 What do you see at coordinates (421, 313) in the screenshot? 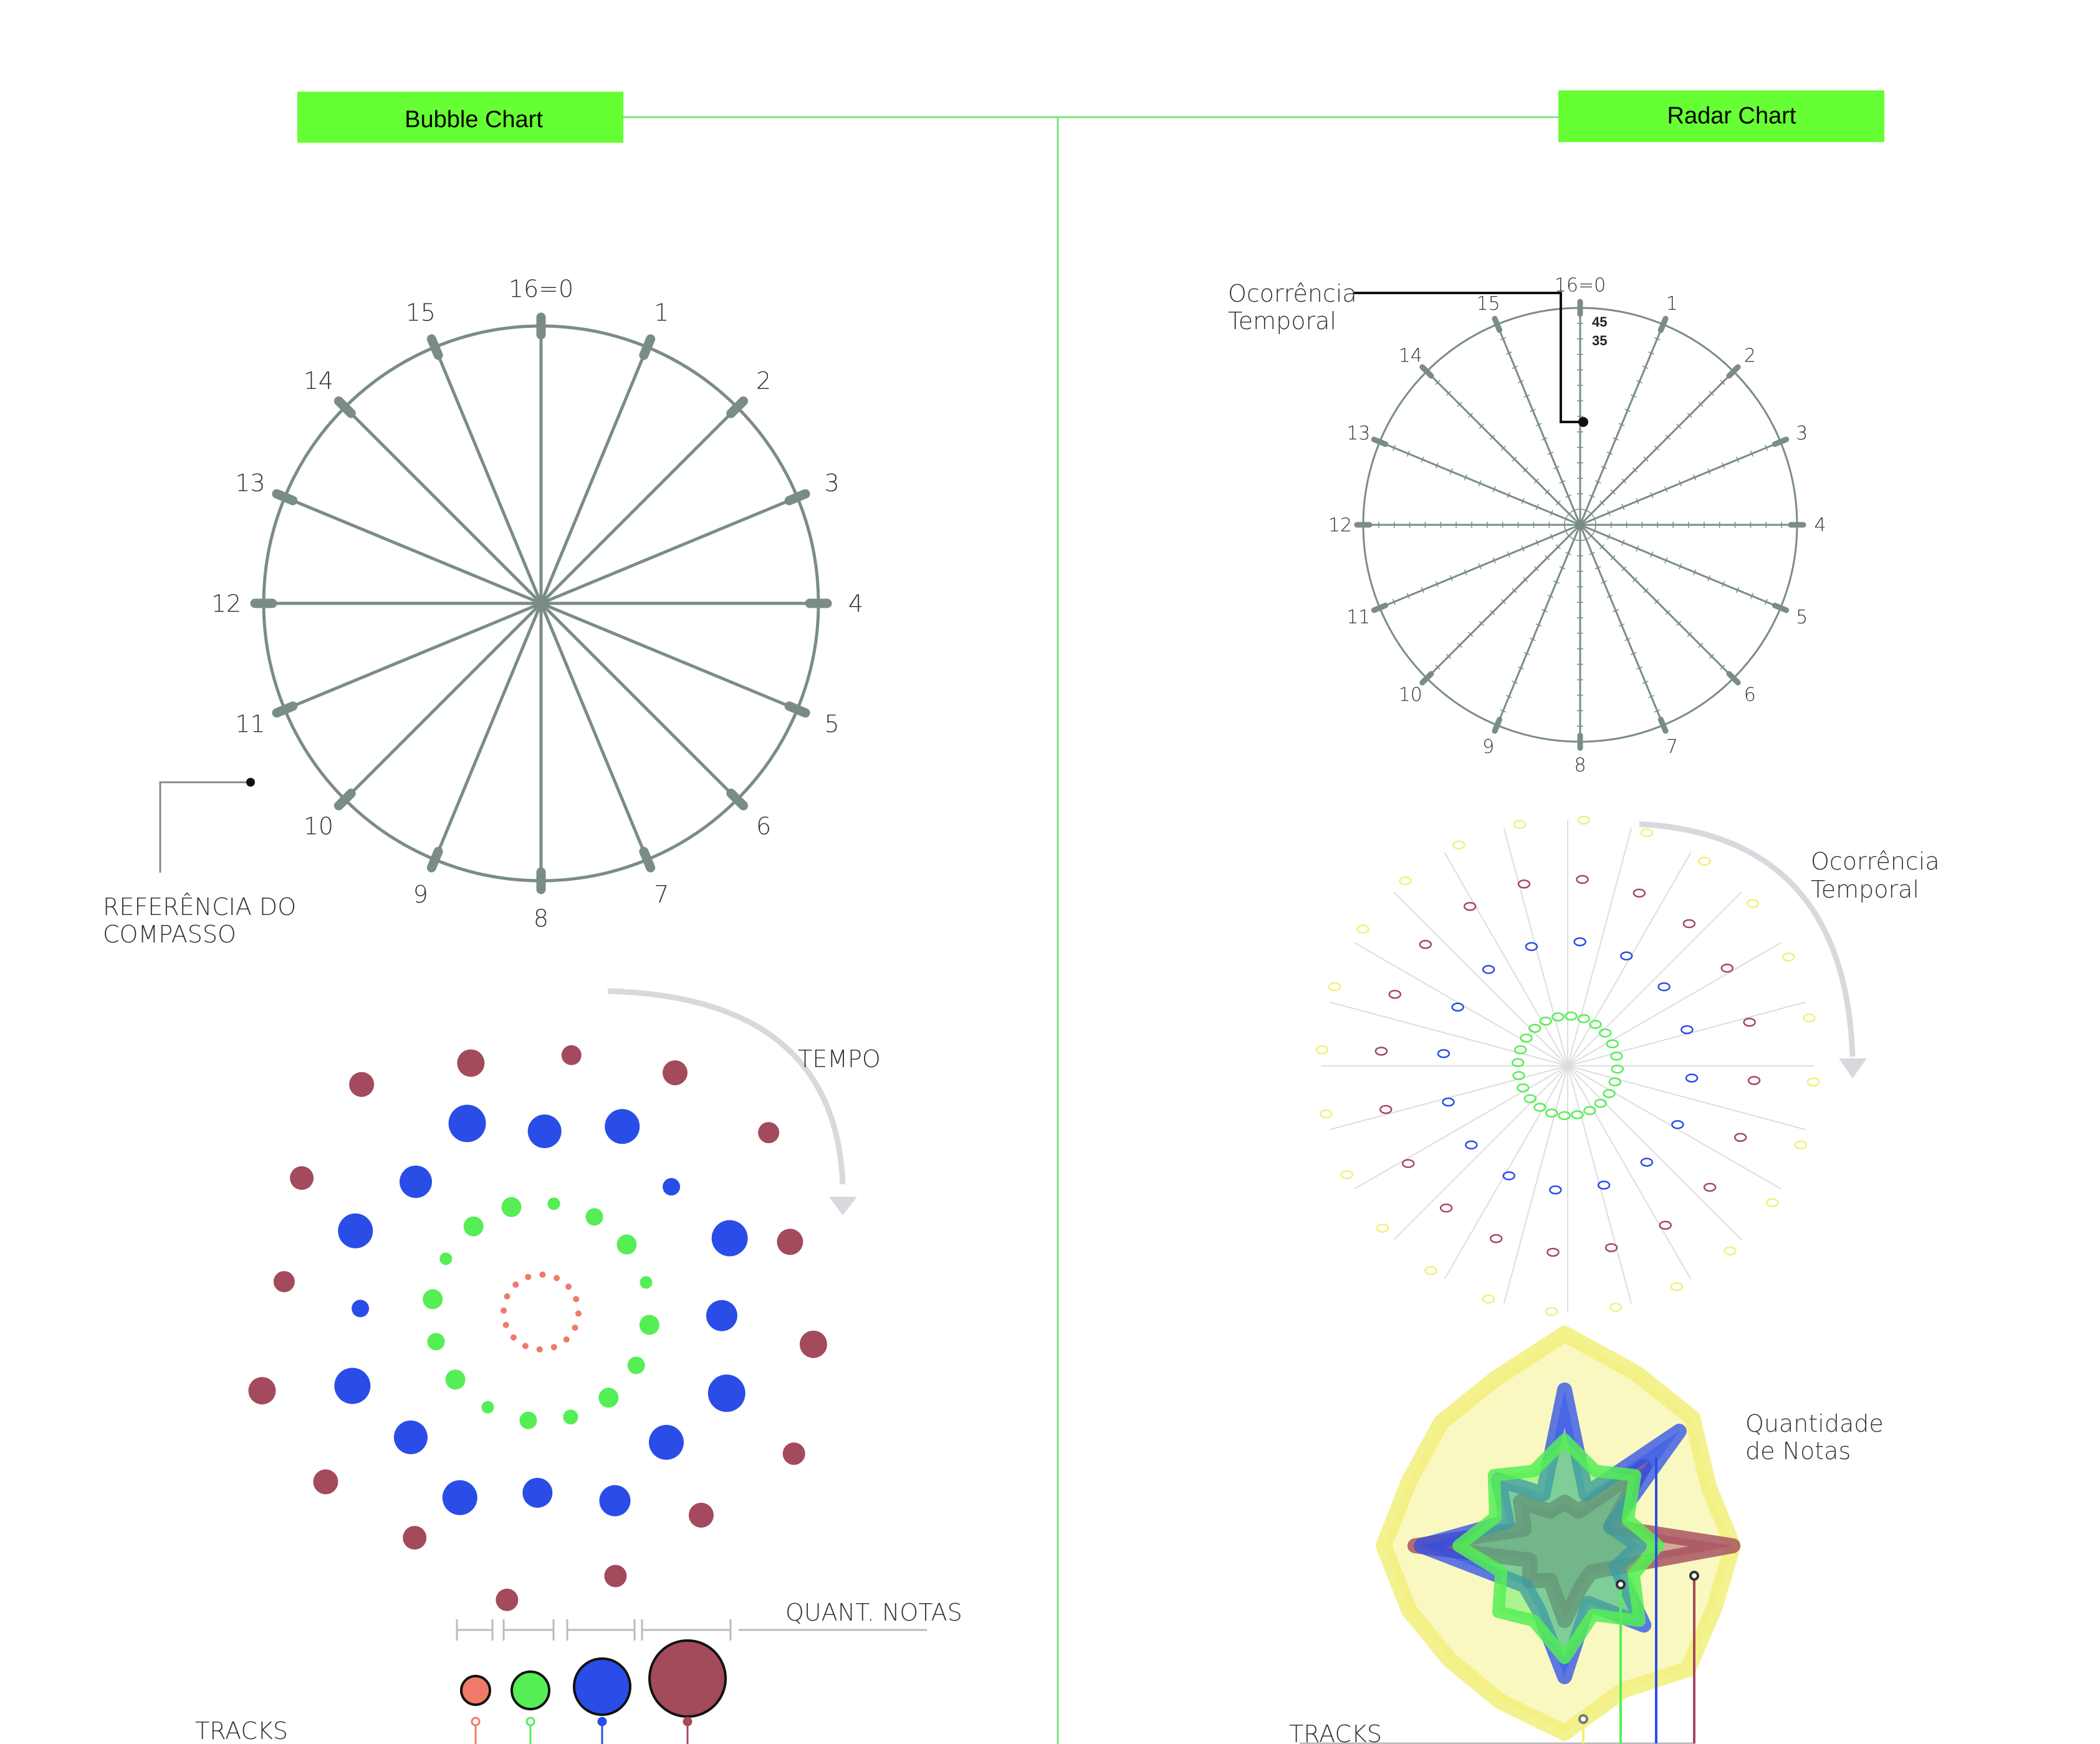
I see `clock-label: 15` at bounding box center [421, 313].